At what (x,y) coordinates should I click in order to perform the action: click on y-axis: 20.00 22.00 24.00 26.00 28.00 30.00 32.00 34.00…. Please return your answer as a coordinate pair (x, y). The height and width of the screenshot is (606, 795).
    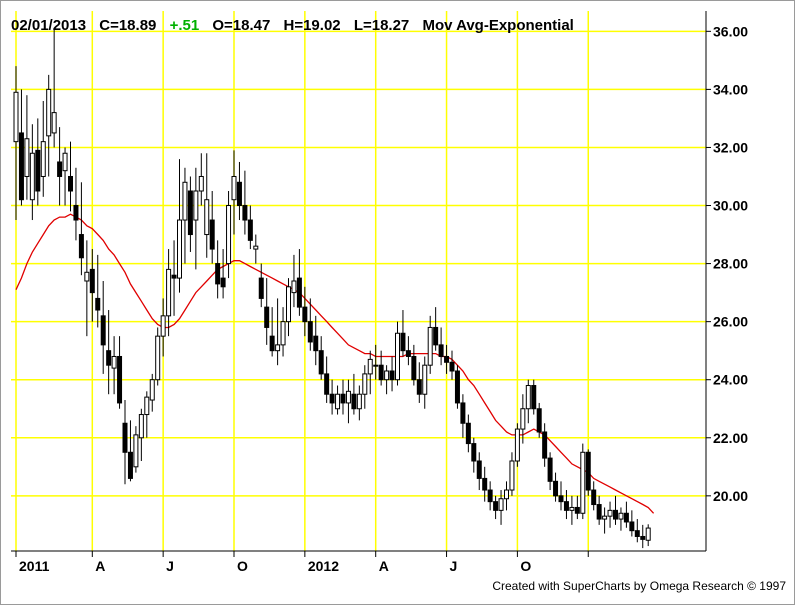
    Looking at the image, I should click on (727, 263).